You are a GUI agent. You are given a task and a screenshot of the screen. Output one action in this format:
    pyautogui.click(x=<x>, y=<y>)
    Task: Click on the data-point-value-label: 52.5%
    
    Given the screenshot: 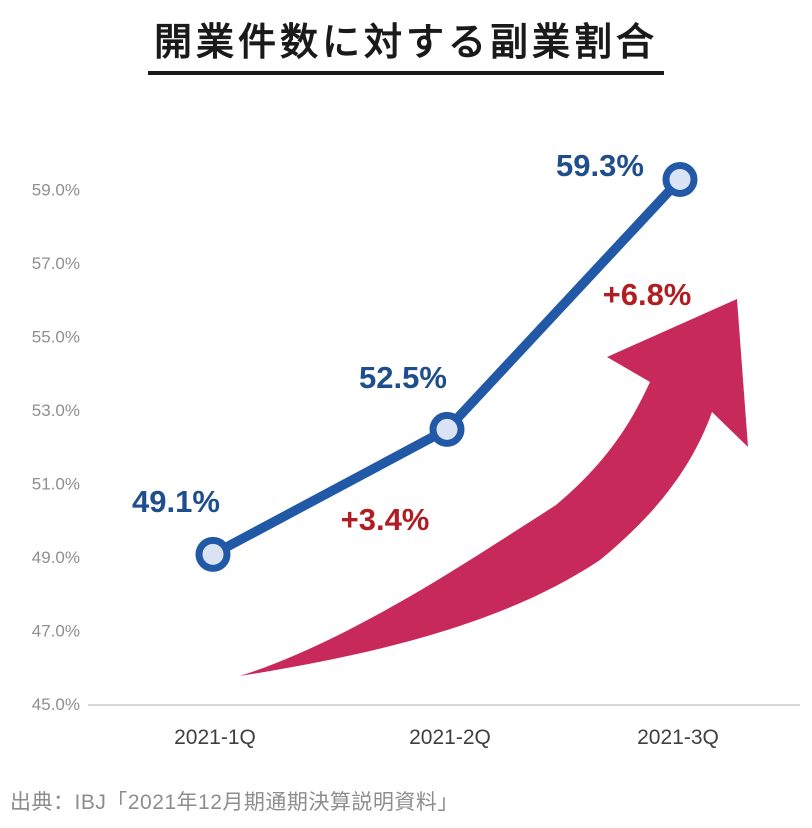 What is the action you would take?
    pyautogui.click(x=403, y=377)
    